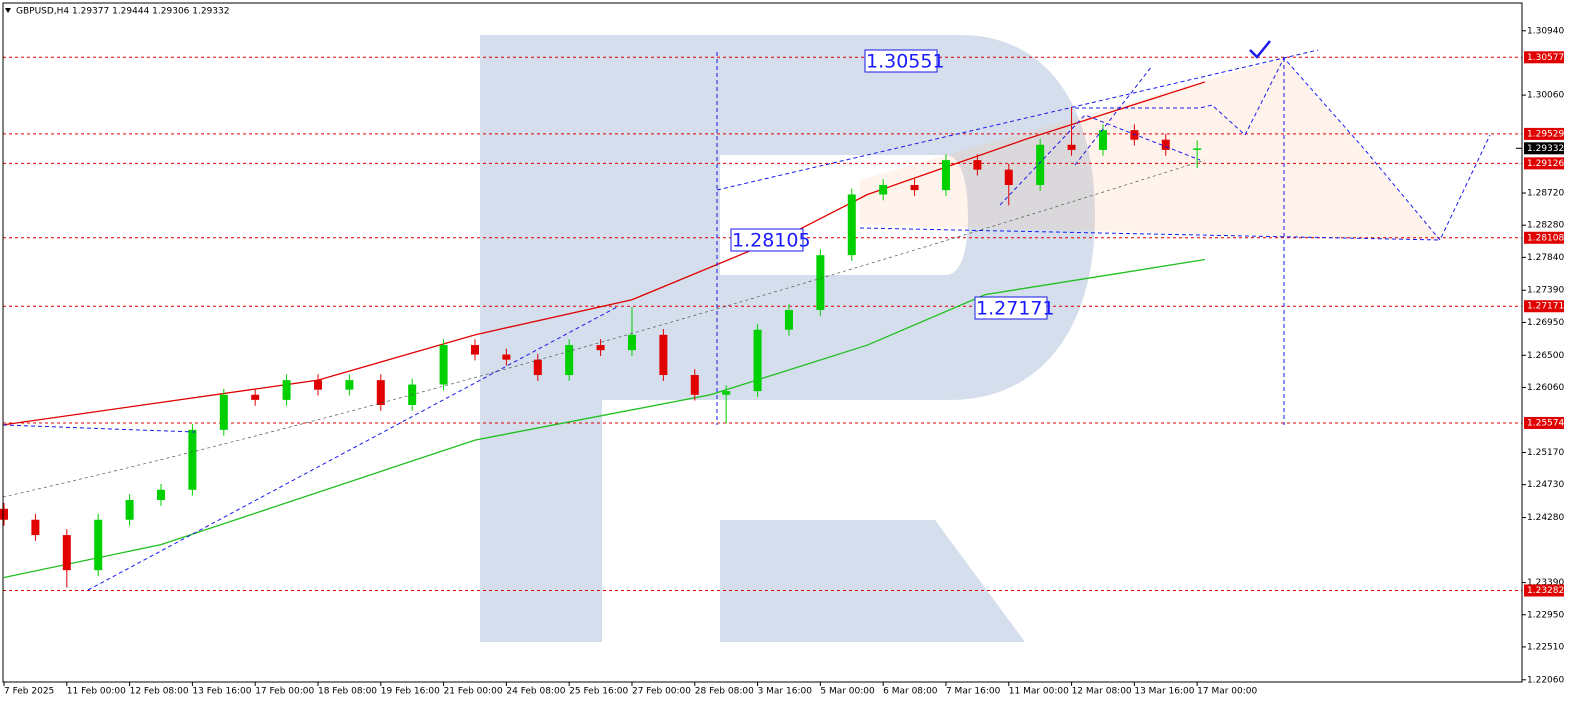  I want to click on y-tick-label: 1.26950, so click(1545, 323).